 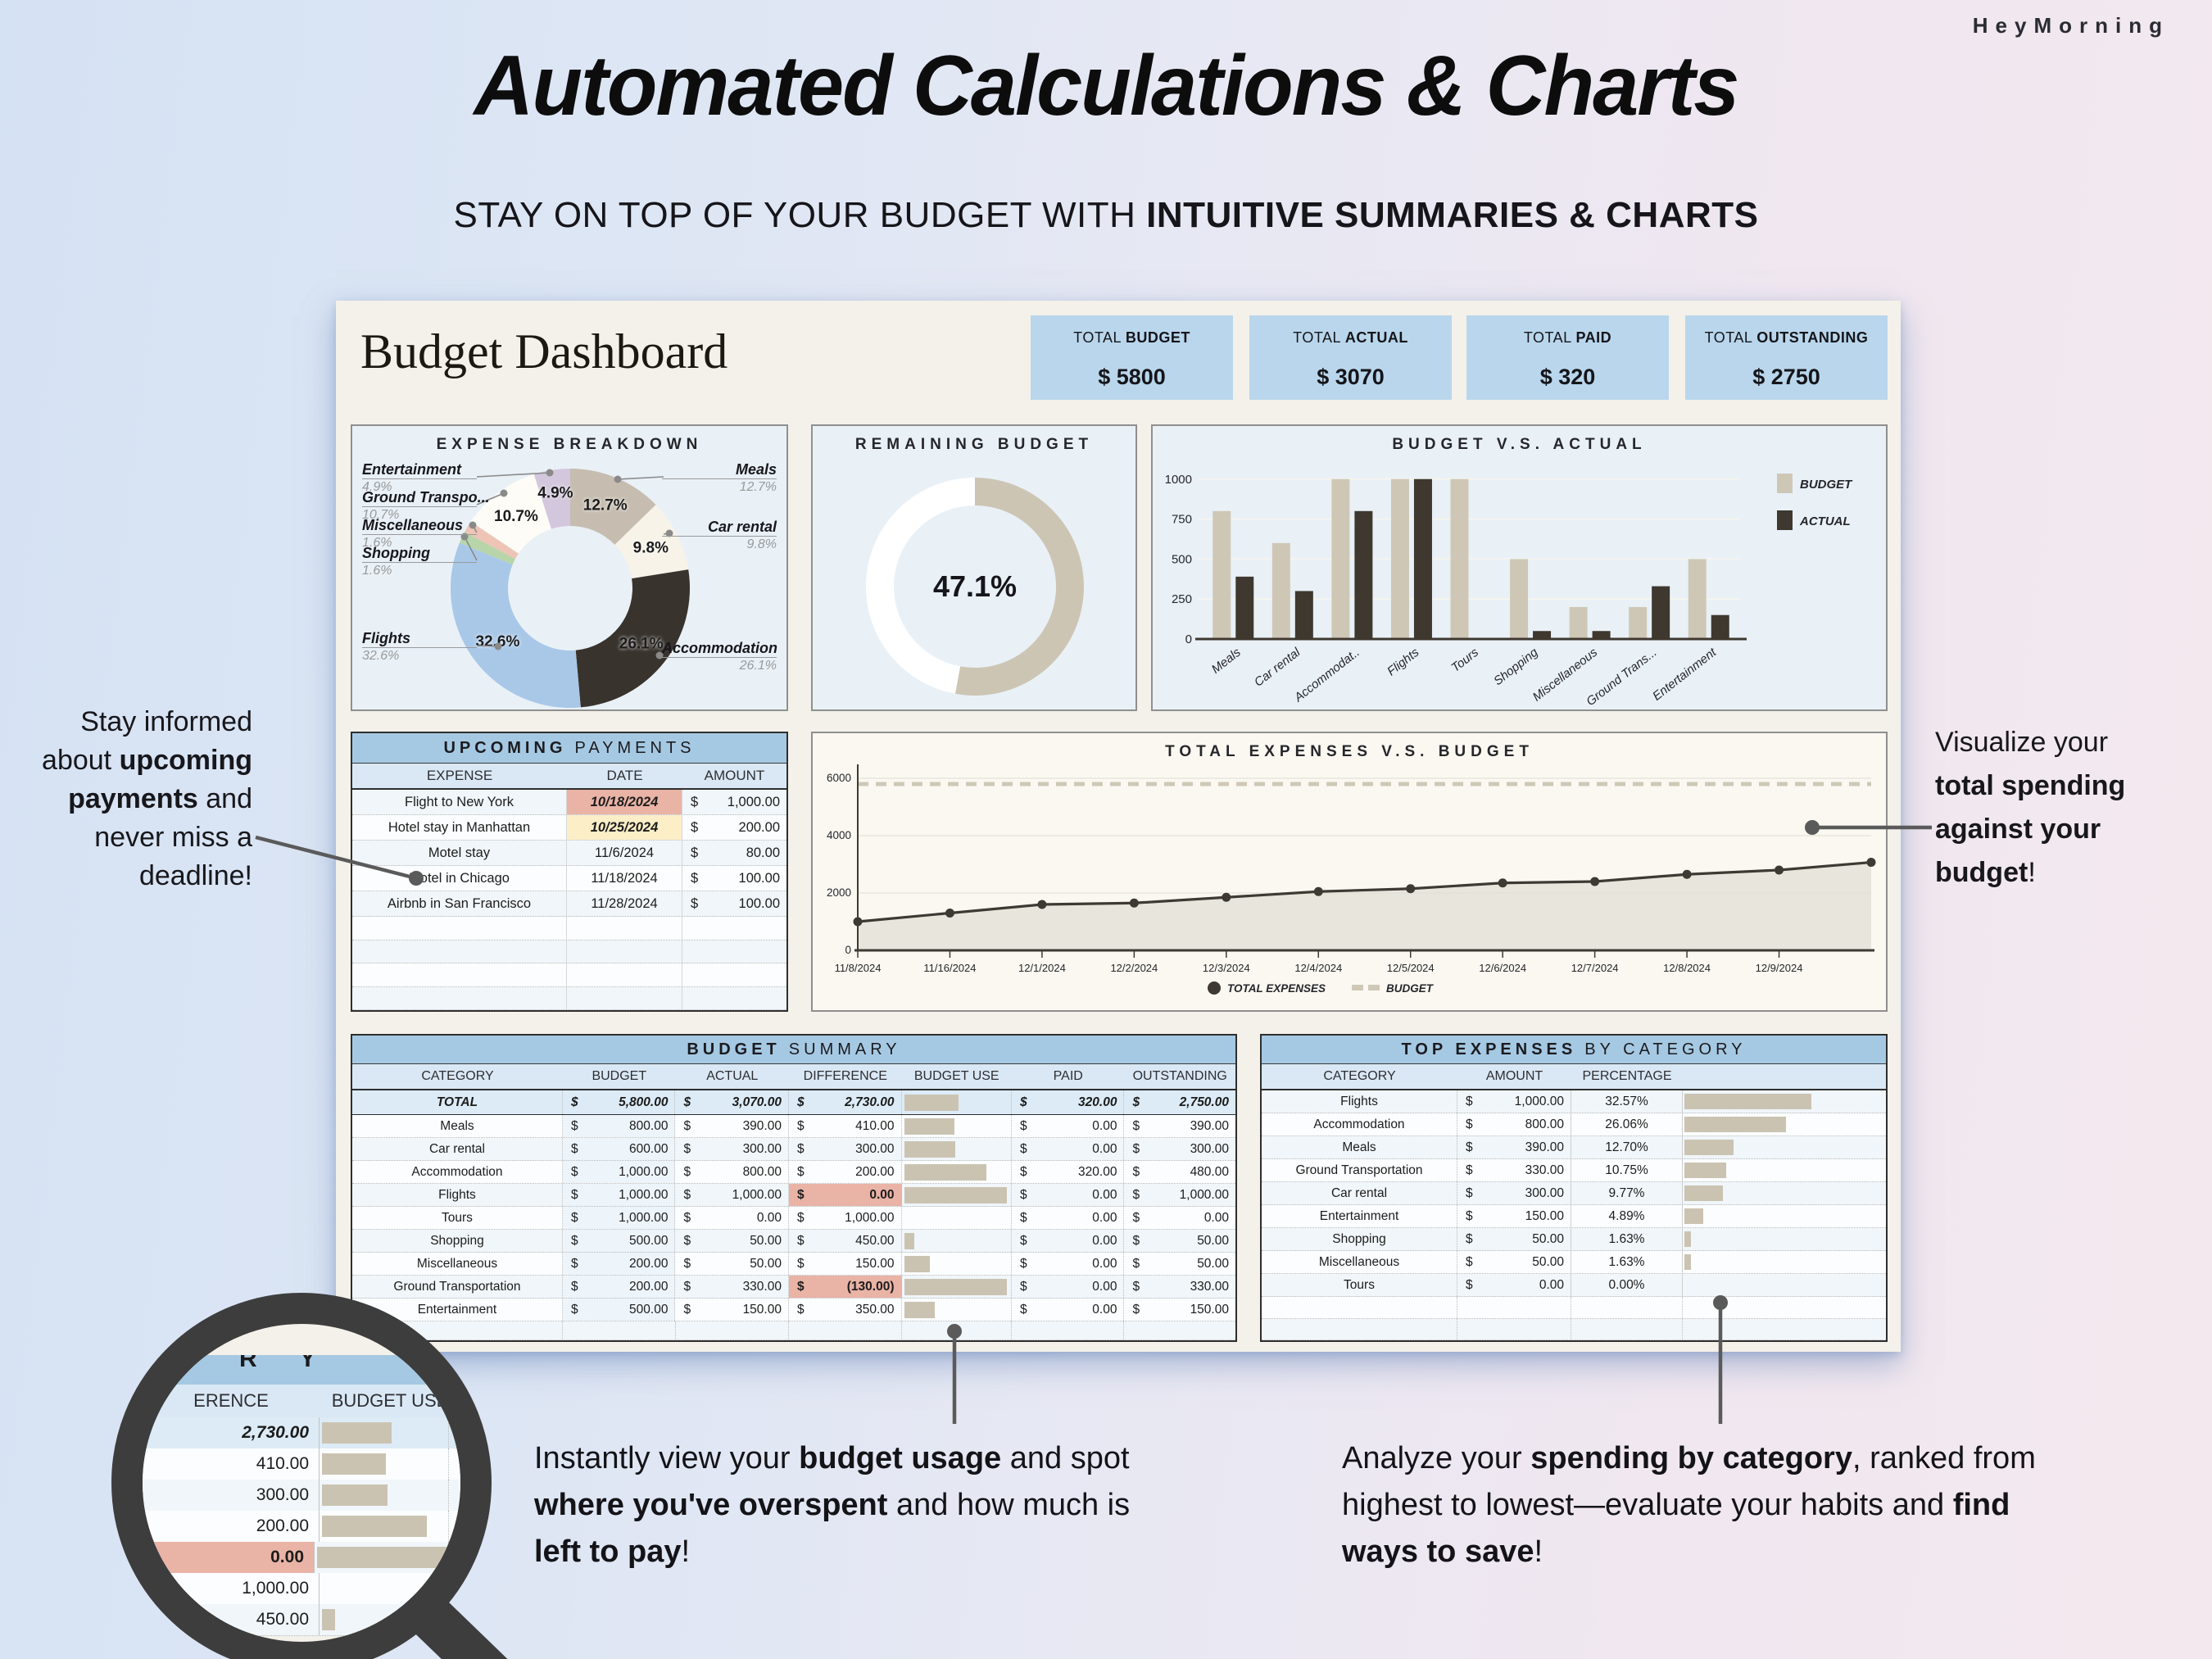 I want to click on cell-expense: Hotel stay in Manhattan, so click(x=459, y=827).